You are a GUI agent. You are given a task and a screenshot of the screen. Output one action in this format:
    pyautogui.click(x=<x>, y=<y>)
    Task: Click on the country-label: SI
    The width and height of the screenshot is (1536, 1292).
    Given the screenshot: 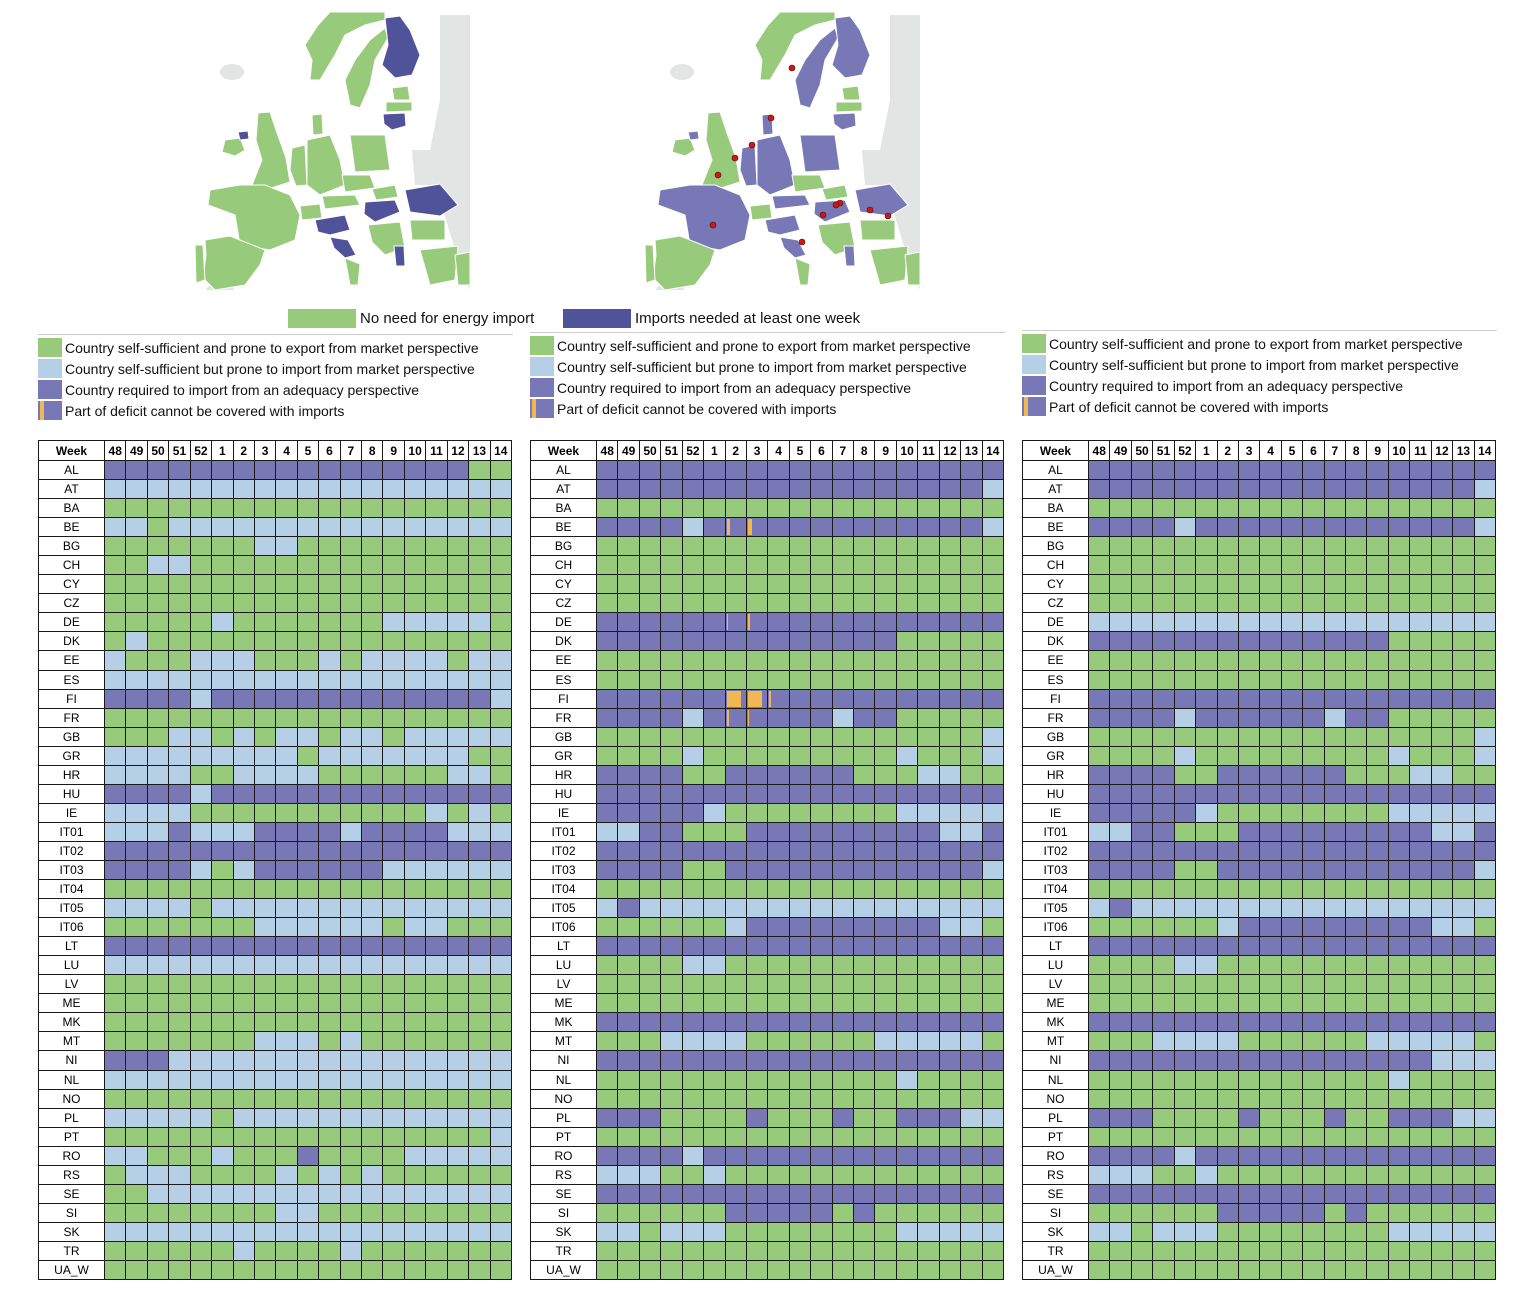 What is the action you would take?
    pyautogui.click(x=1055, y=1212)
    